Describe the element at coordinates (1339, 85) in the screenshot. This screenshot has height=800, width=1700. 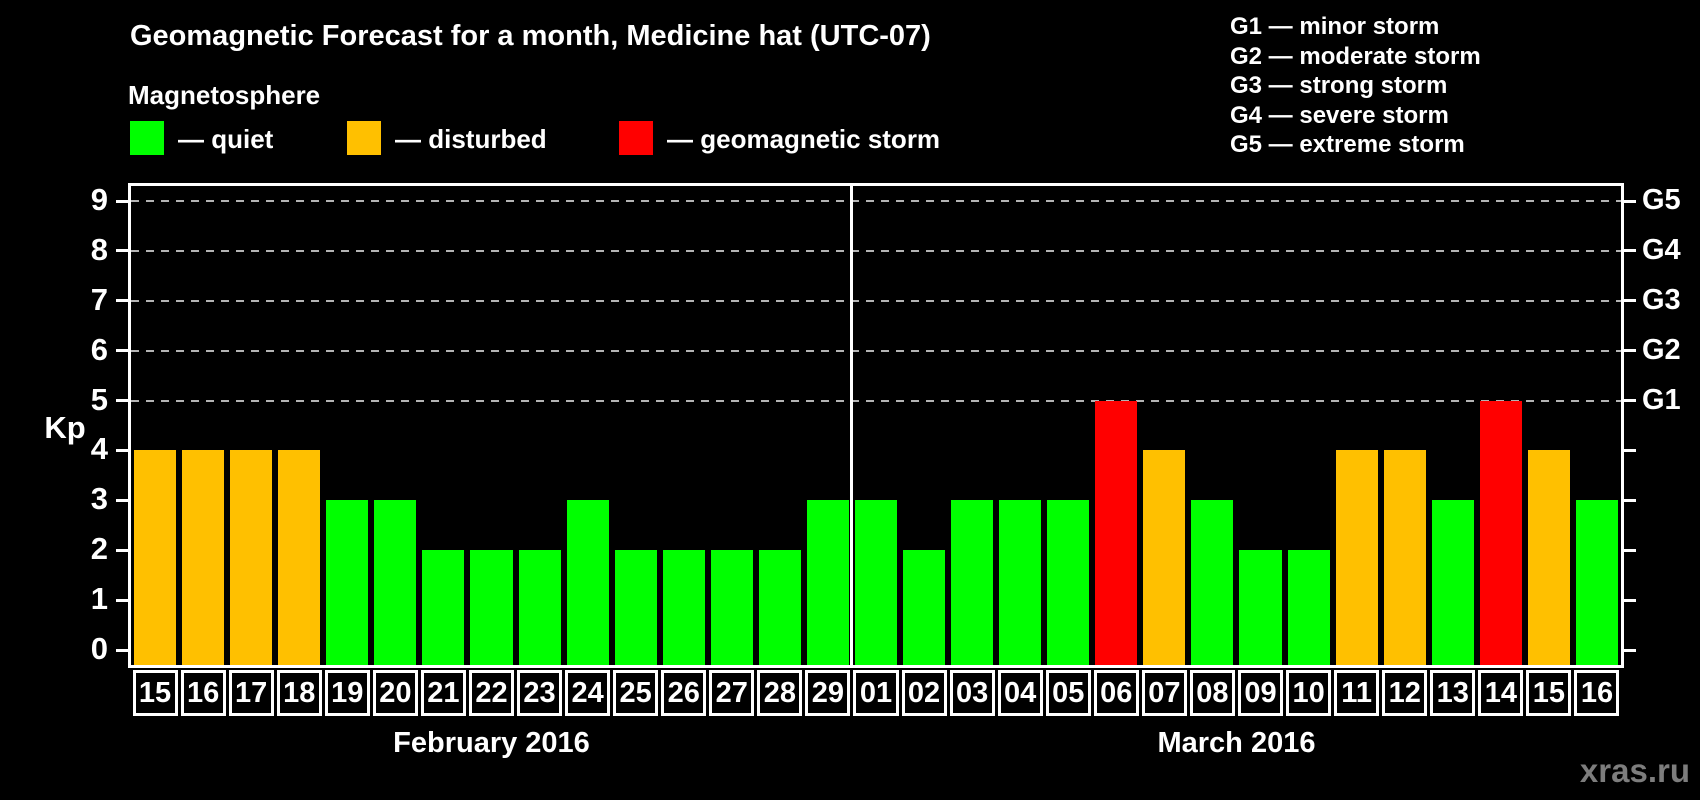
I see `g-legend-line: G3 — strong storm` at that location.